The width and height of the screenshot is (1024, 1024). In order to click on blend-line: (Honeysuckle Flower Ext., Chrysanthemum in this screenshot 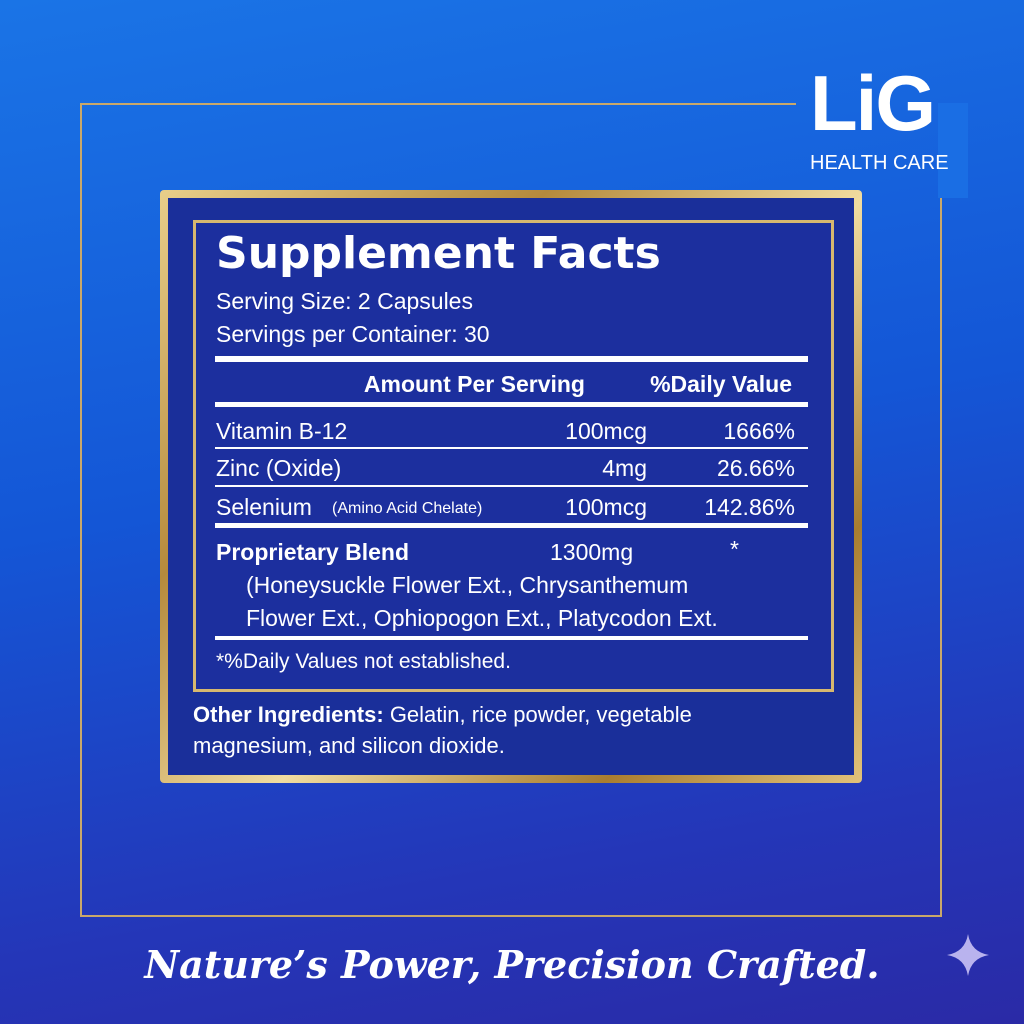, I will do `click(467, 585)`.